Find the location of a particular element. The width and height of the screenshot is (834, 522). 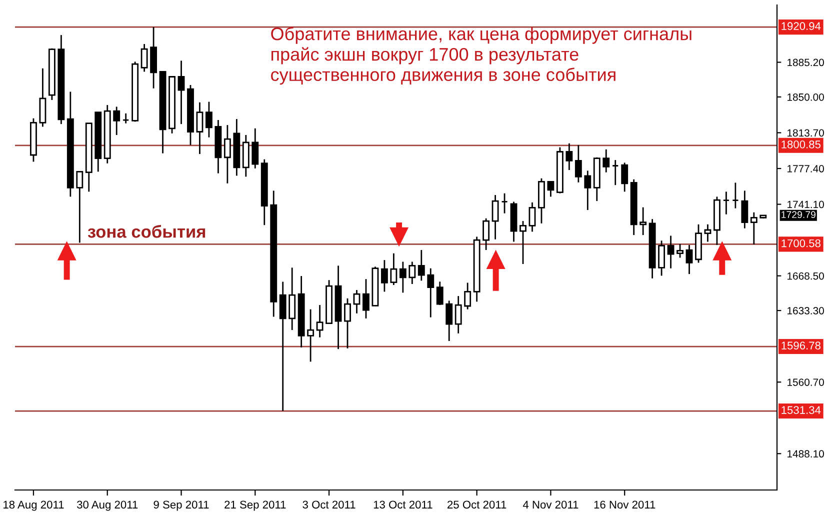

y-tick-label: 1813.70 is located at coordinates (806, 133).